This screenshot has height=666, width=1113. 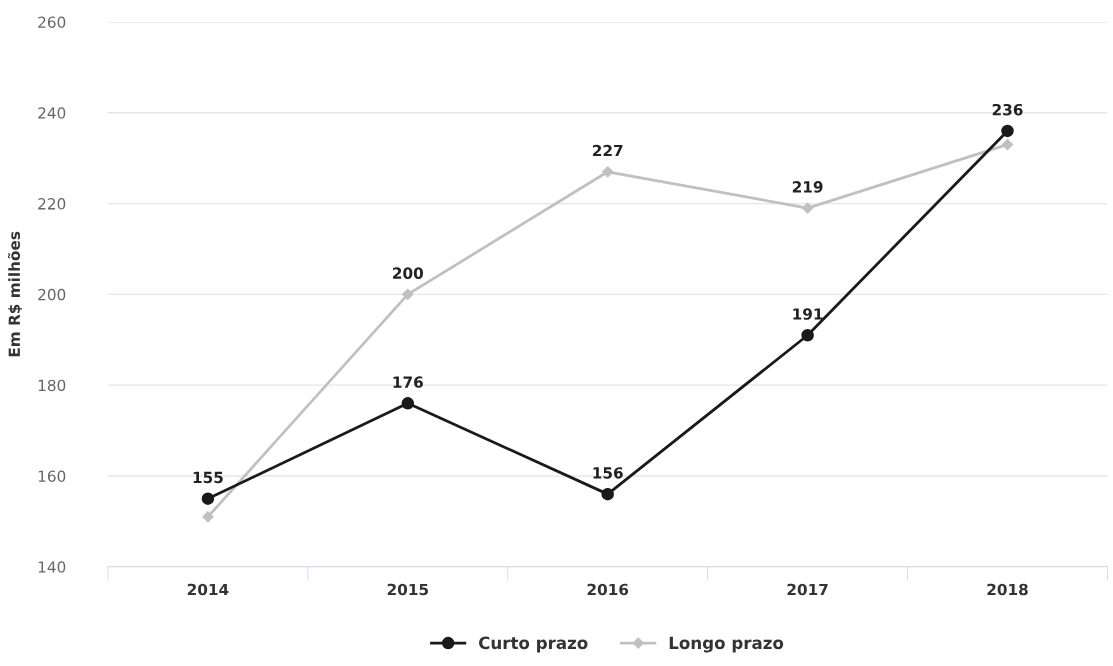 What do you see at coordinates (52, 22) in the screenshot?
I see `y-tick-label: 260` at bounding box center [52, 22].